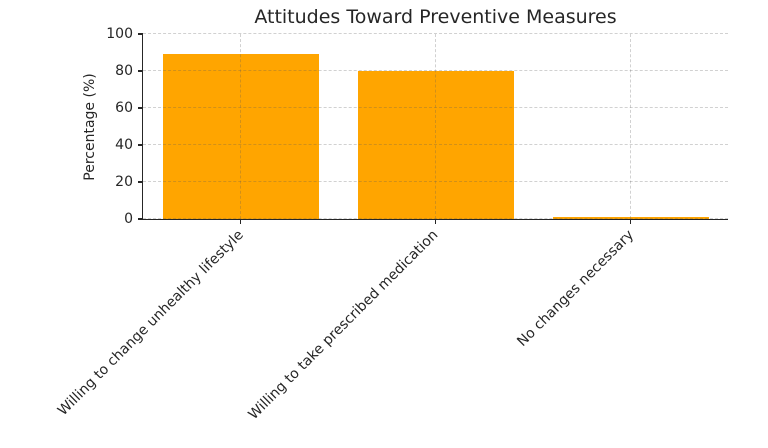 The height and width of the screenshot is (448, 768). What do you see at coordinates (150, 323) in the screenshot?
I see `x-tick-label: Willing to change unhealthy lifestyle` at bounding box center [150, 323].